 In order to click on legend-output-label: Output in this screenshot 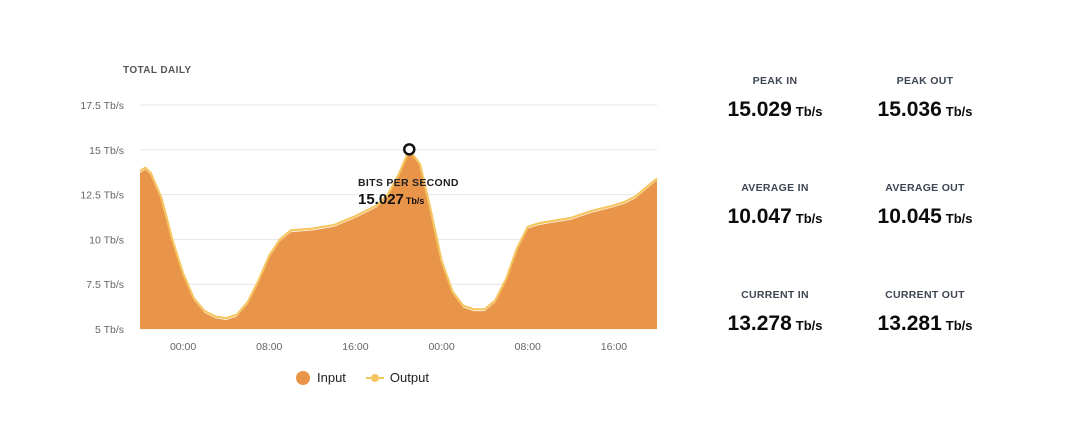, I will do `click(409, 377)`.